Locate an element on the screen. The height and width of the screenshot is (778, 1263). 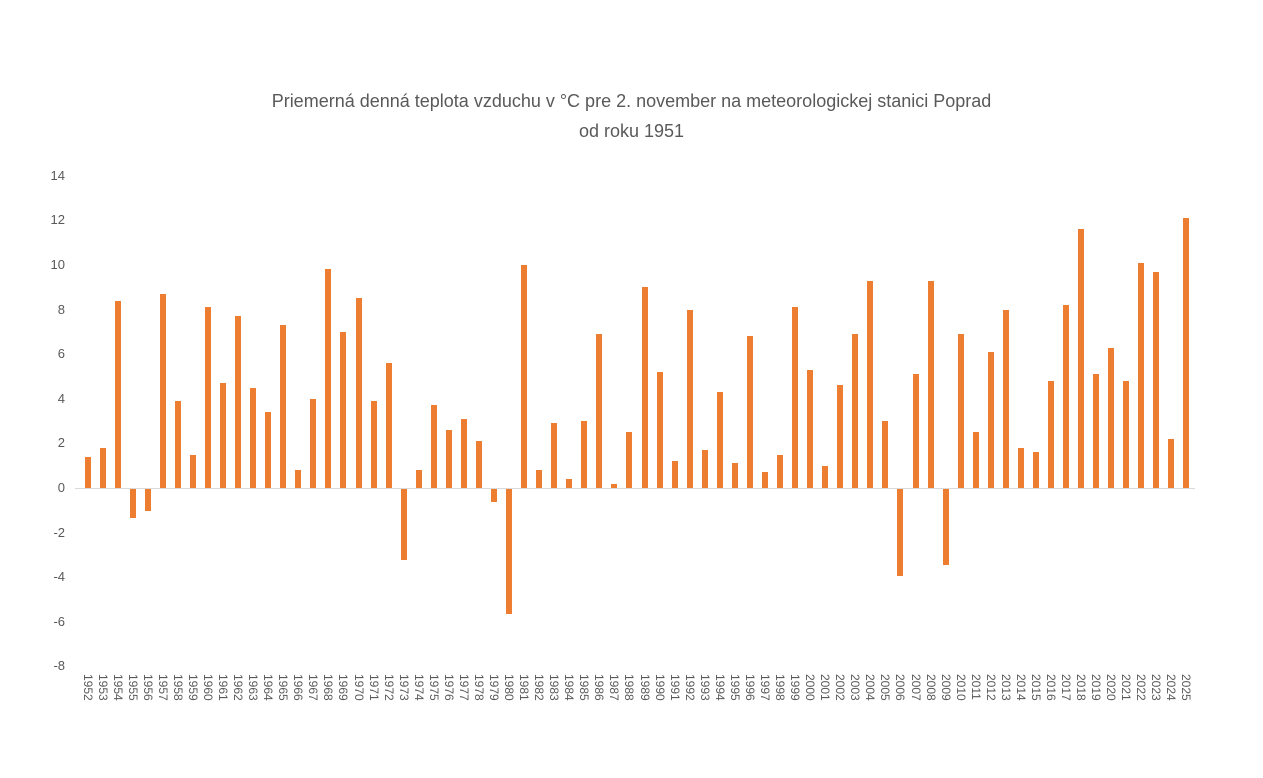
x-axis-label-1997: 1997 is located at coordinates (764, 687).